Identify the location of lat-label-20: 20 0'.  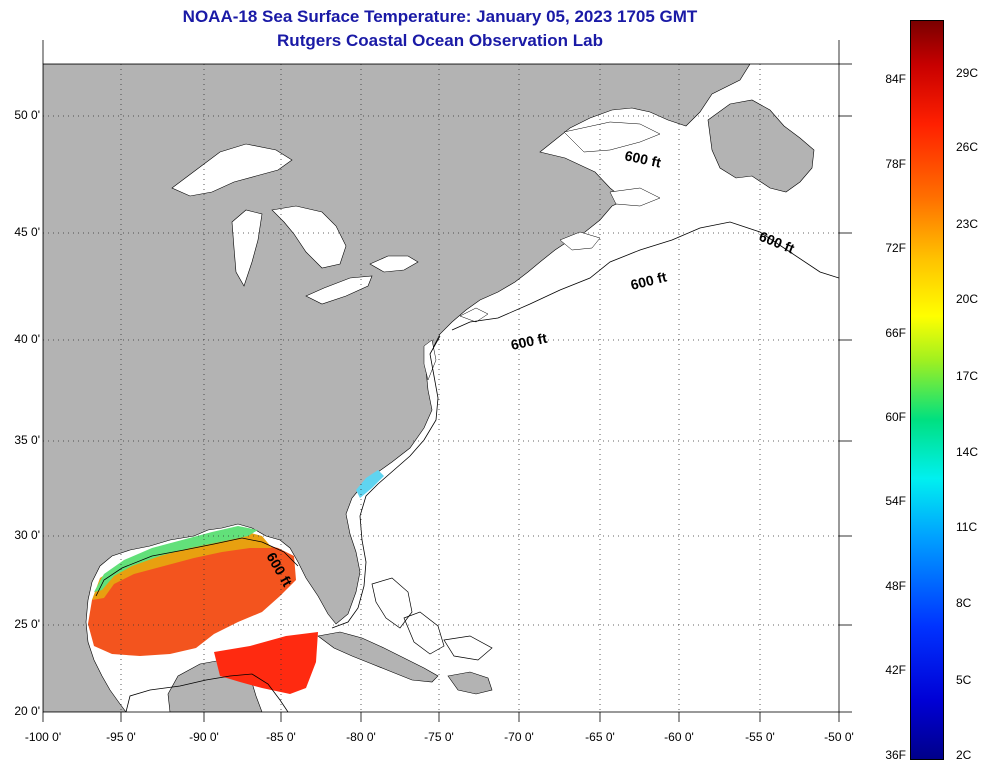
(27, 711).